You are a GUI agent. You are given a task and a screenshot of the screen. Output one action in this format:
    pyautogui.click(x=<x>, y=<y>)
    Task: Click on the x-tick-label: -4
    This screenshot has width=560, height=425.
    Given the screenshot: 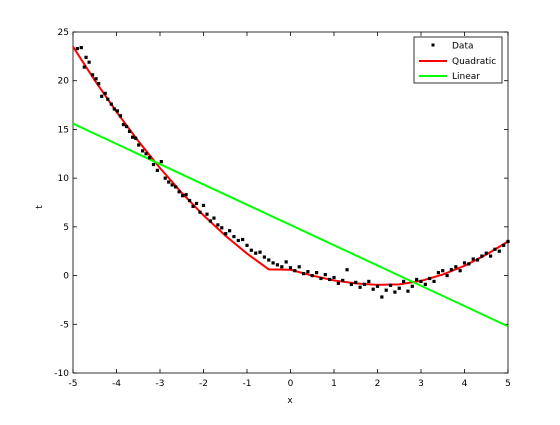 What is the action you would take?
    pyautogui.click(x=116, y=384)
    